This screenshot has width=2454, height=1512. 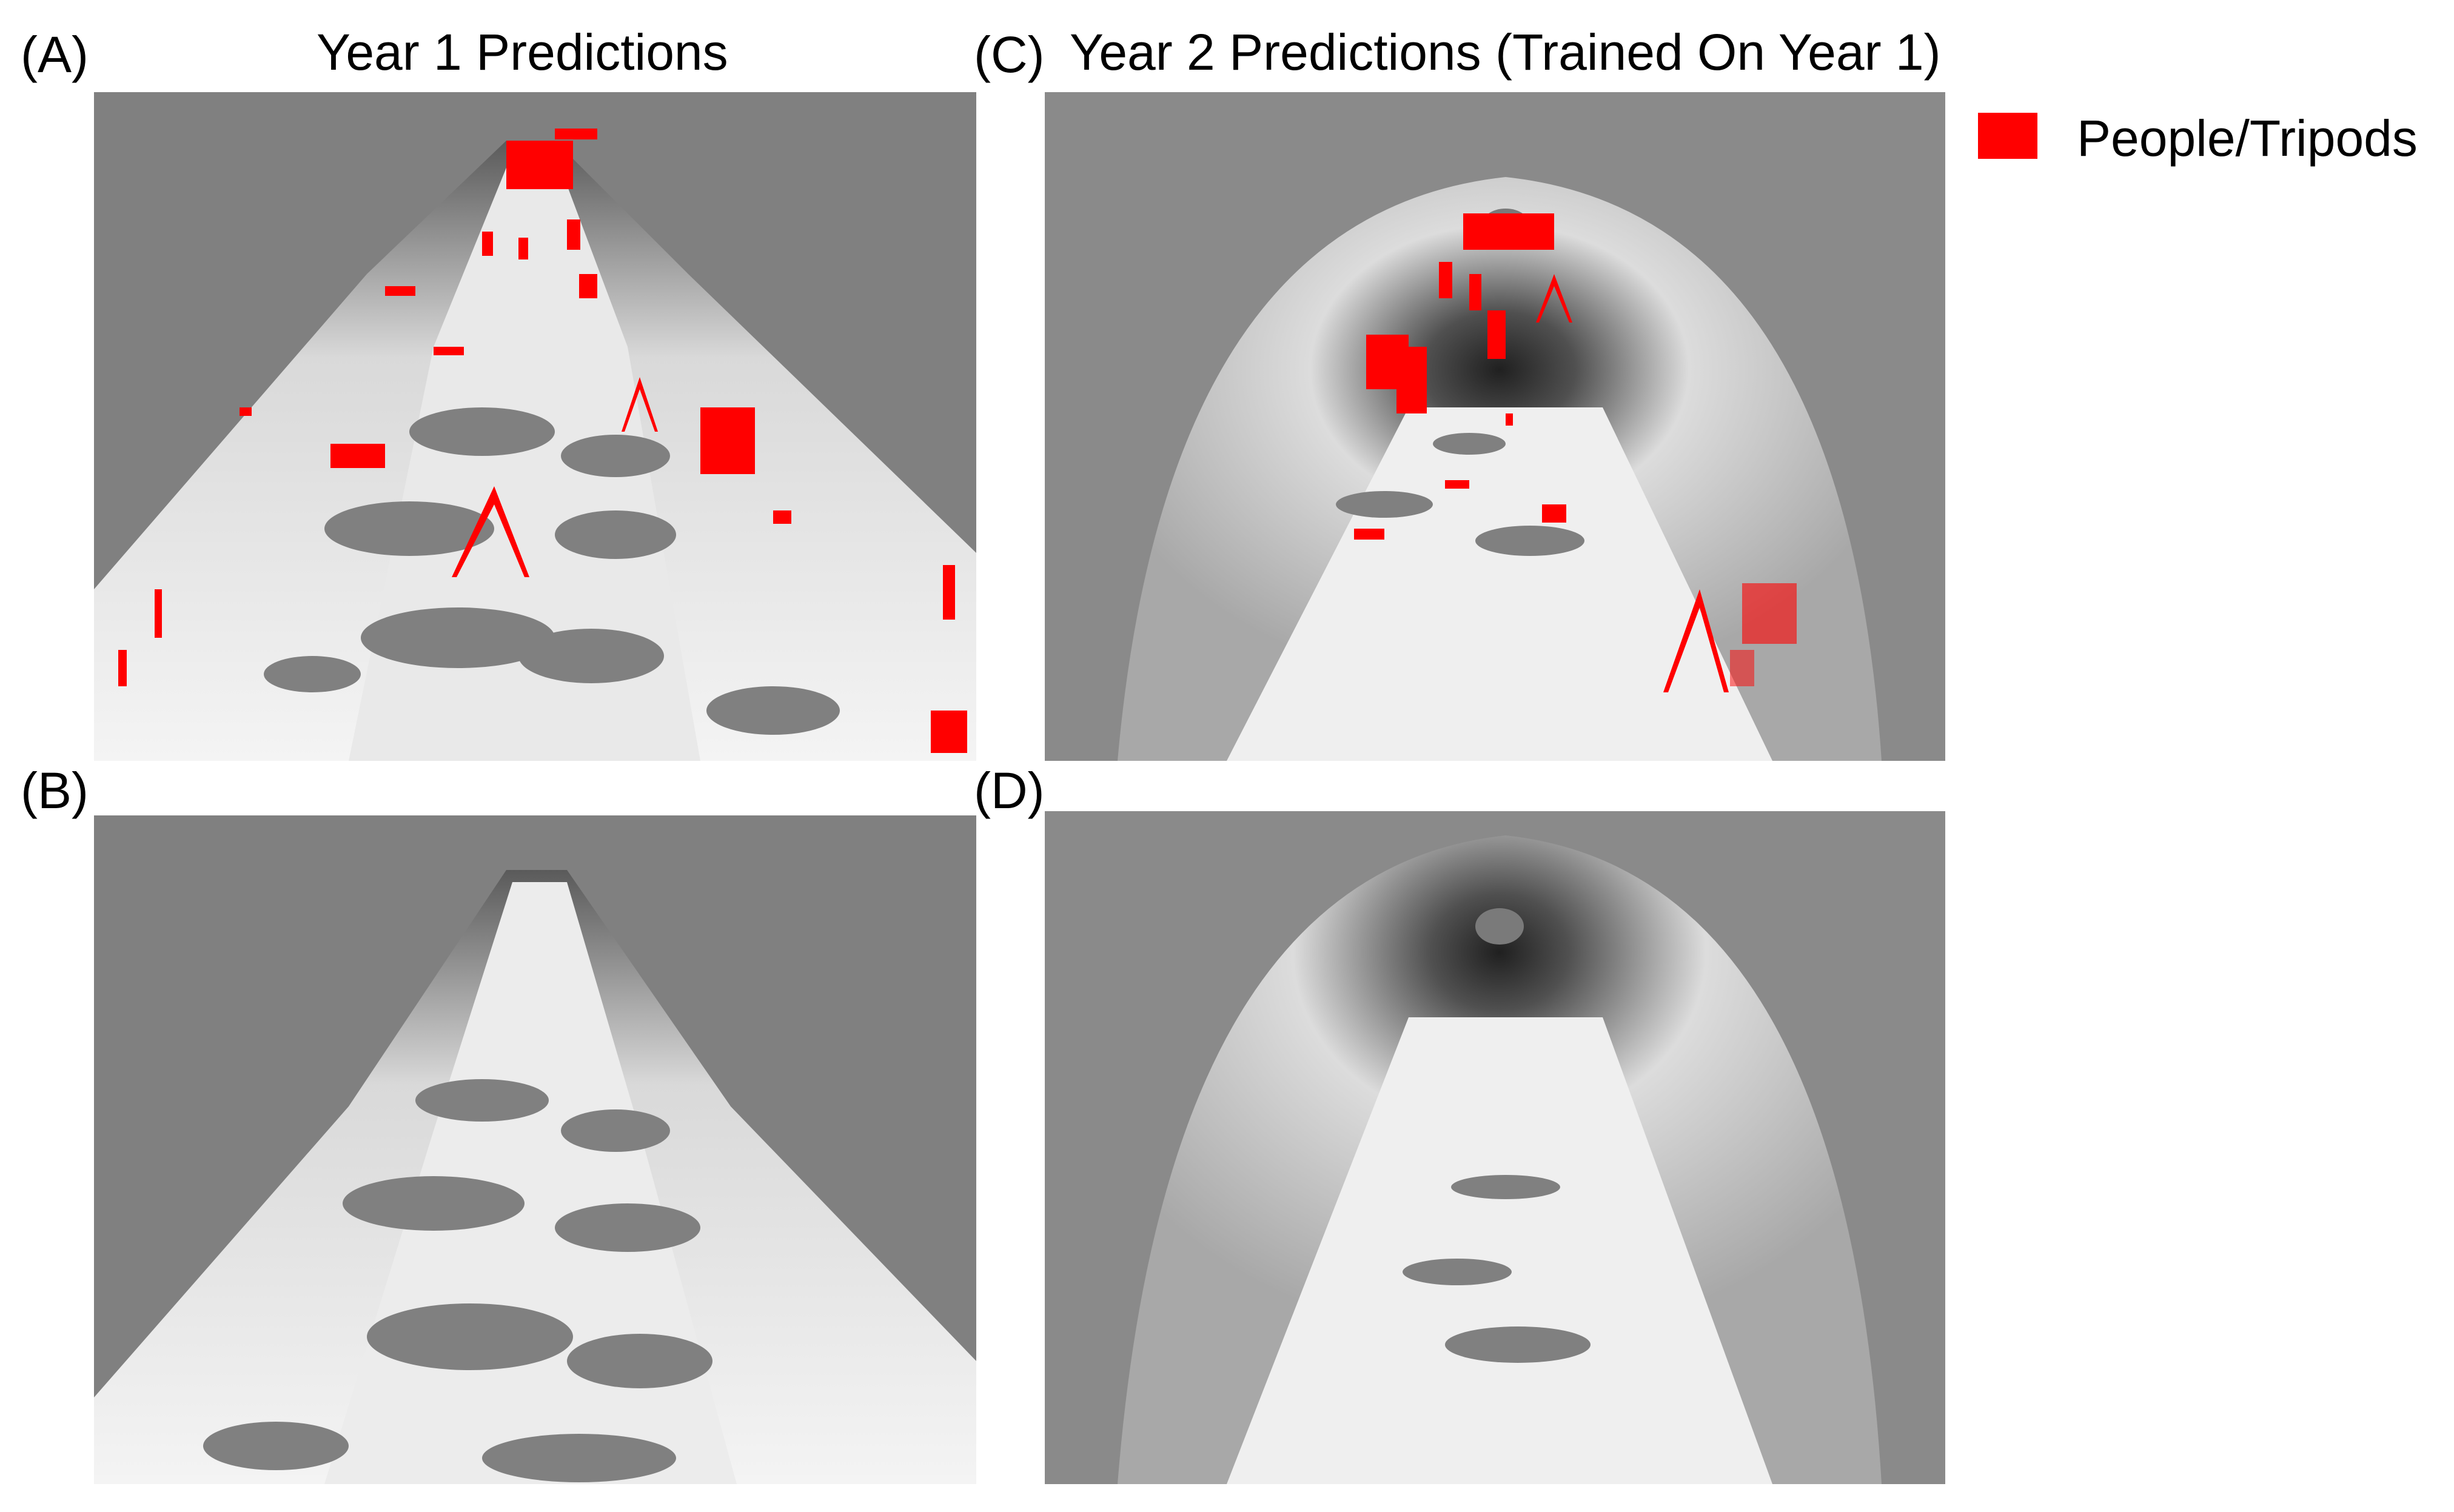 What do you see at coordinates (1010, 791) in the screenshot?
I see `panel-d-label: (D)` at bounding box center [1010, 791].